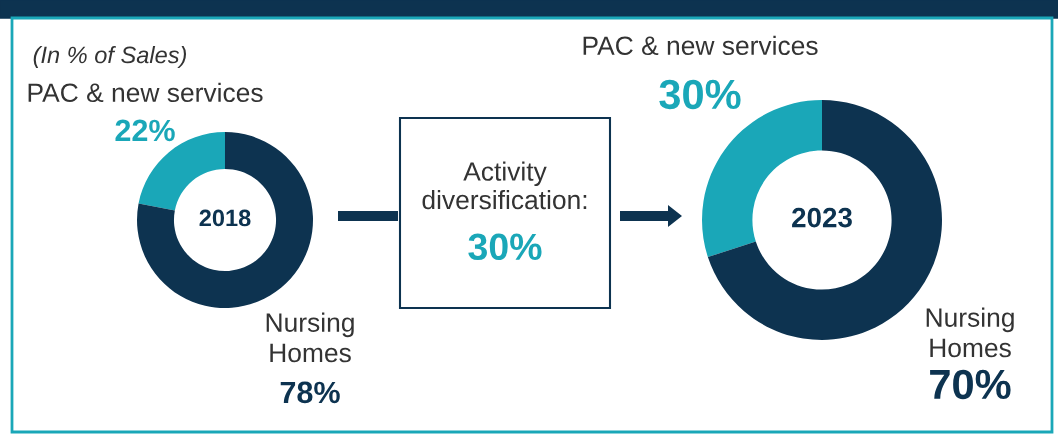  Describe the element at coordinates (110, 57) in the screenshot. I see `text: (In % of Sales)` at that location.